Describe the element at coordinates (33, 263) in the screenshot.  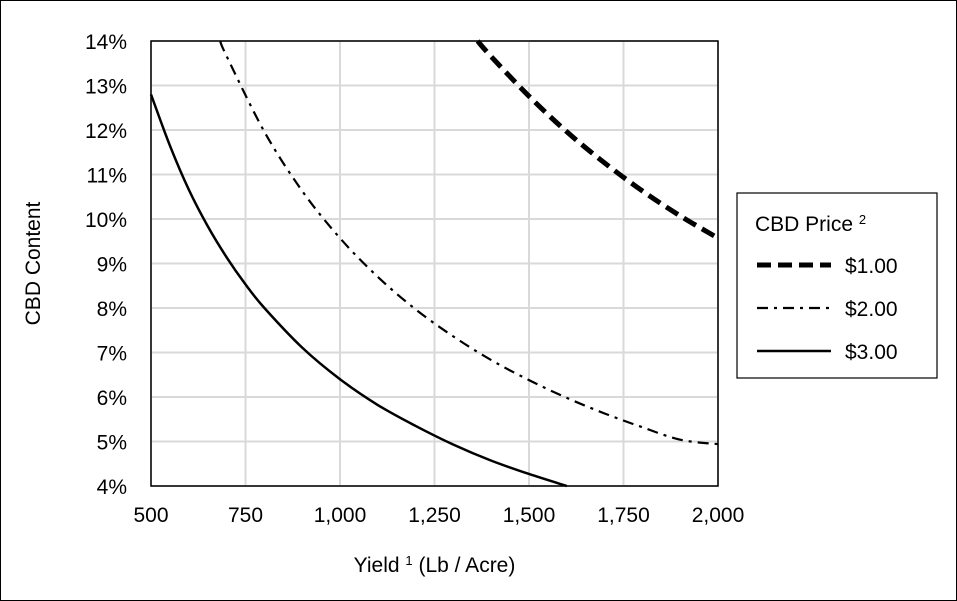
I see `y-axis-title: CBD Content` at that location.